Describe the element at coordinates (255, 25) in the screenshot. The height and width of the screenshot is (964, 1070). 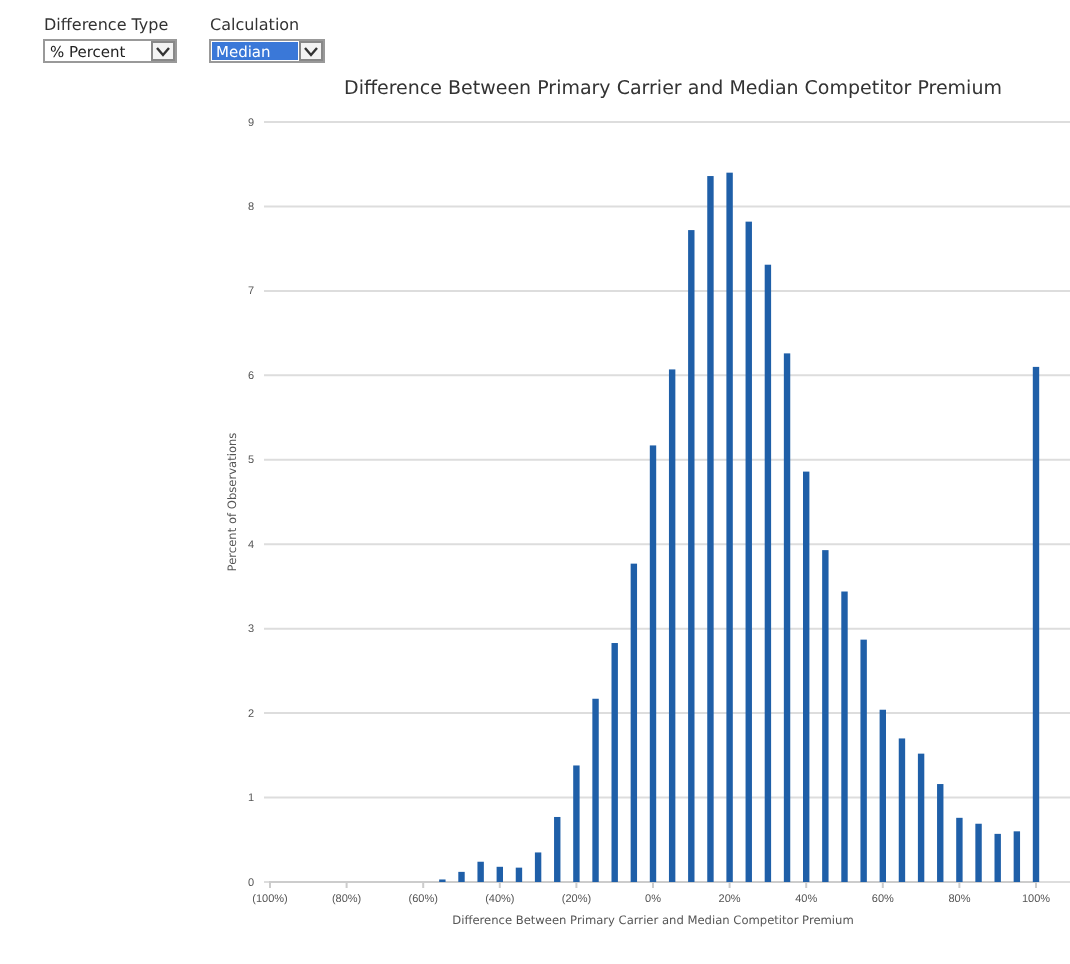
I see `text: Calculation` at that location.